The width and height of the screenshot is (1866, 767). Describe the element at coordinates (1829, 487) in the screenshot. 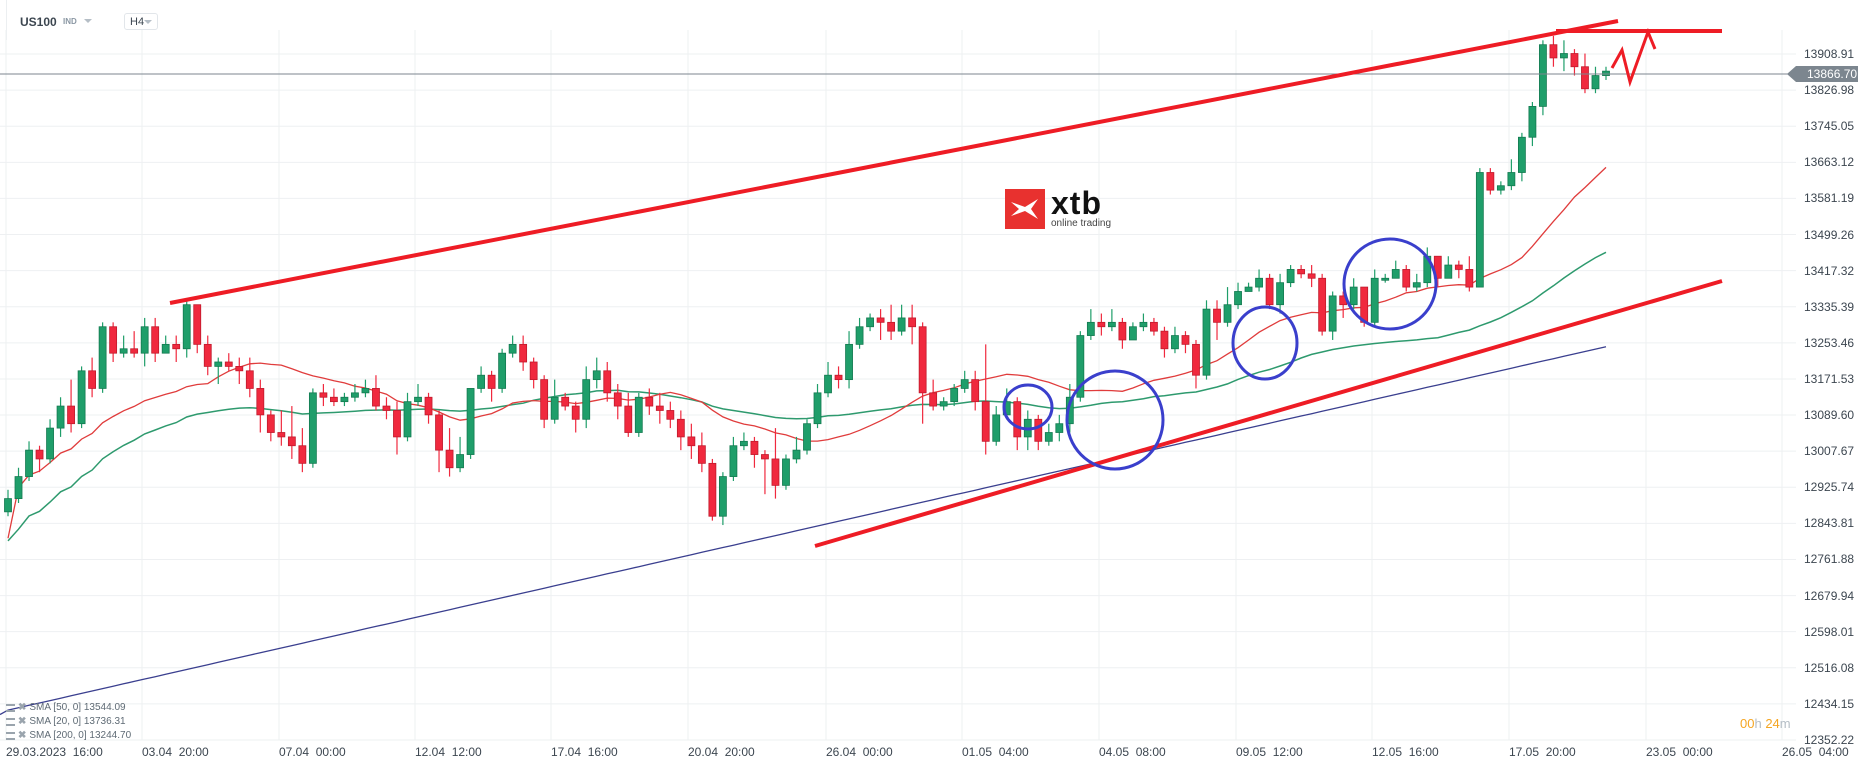

I see `price-tick-label: 12925.74` at that location.